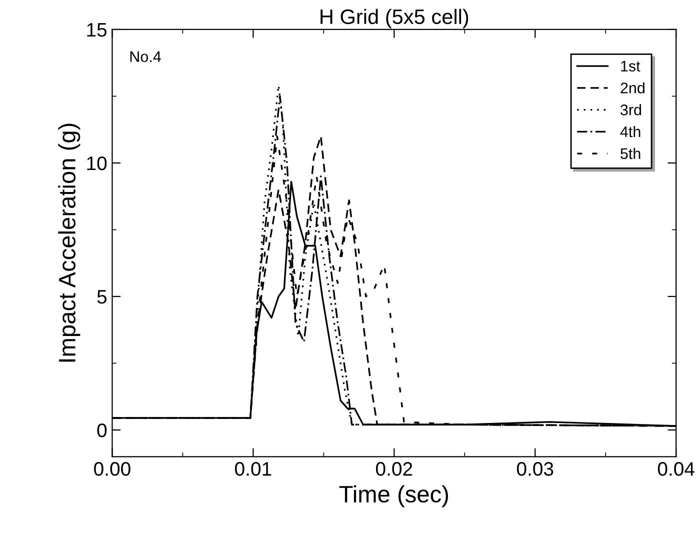 The width and height of the screenshot is (697, 536). What do you see at coordinates (69, 243) in the screenshot?
I see `y-axis-title: Impact Acceleration (g)` at bounding box center [69, 243].